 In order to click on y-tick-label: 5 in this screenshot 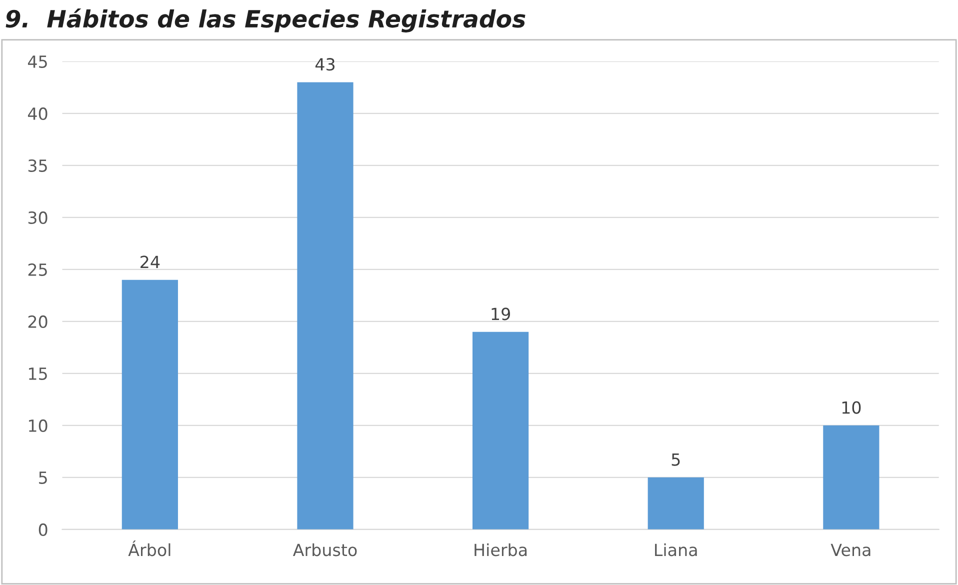, I will do `click(43, 478)`.